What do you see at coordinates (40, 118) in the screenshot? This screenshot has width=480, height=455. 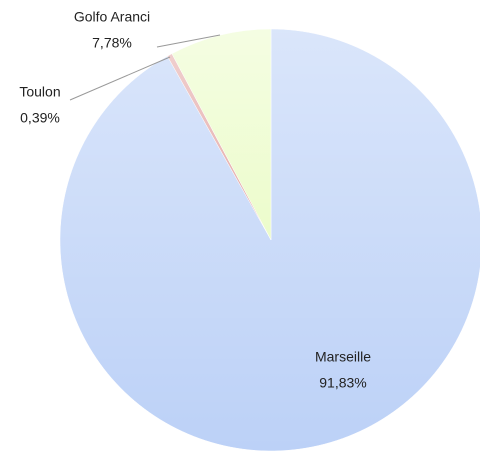 I see `slice-value-label: 0,39%` at bounding box center [40, 118].